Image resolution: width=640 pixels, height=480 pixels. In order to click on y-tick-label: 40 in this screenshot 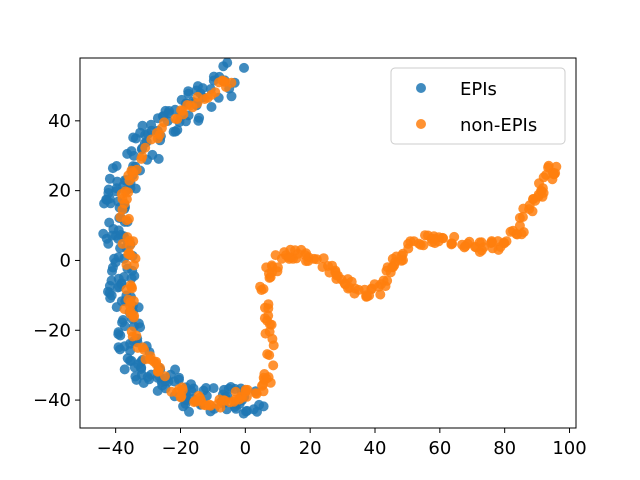, I will do `click(59, 121)`.